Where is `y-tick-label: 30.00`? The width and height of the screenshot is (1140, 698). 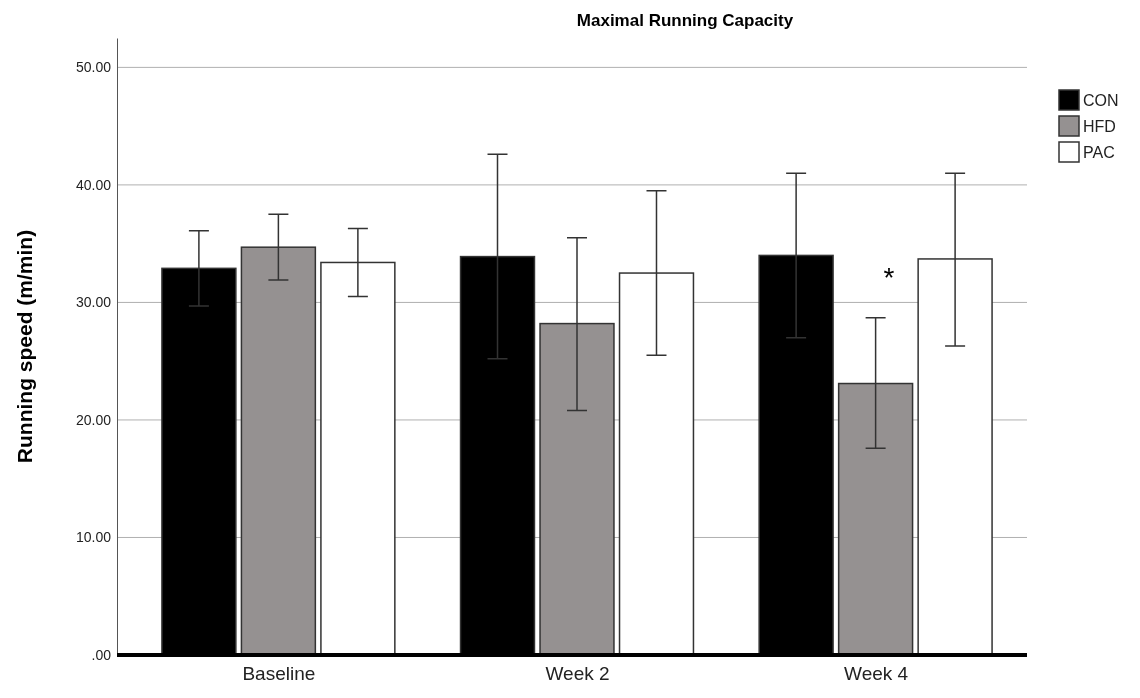 y-tick-label: 30.00 is located at coordinates (93, 302).